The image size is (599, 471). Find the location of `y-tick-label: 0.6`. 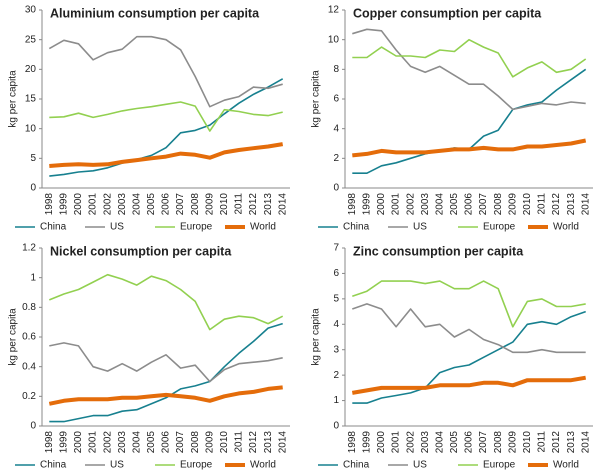

y-tick-label: 0.6 is located at coordinates (29, 337).